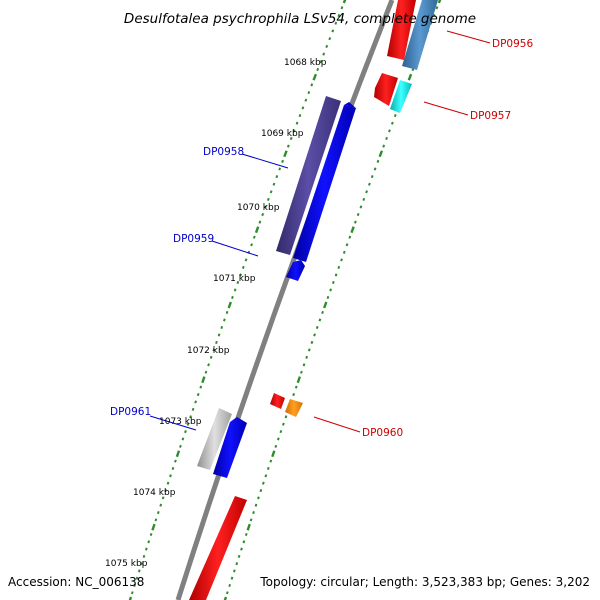 This screenshot has height=600, width=600. I want to click on gene-dp0958-arrow-tip, so click(350, 105).